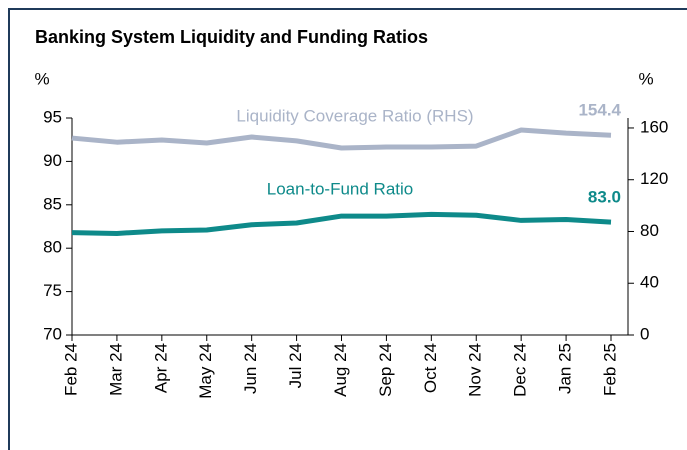 The image size is (687, 450). Describe the element at coordinates (52, 333) in the screenshot. I see `y-tick-label: 70` at that location.